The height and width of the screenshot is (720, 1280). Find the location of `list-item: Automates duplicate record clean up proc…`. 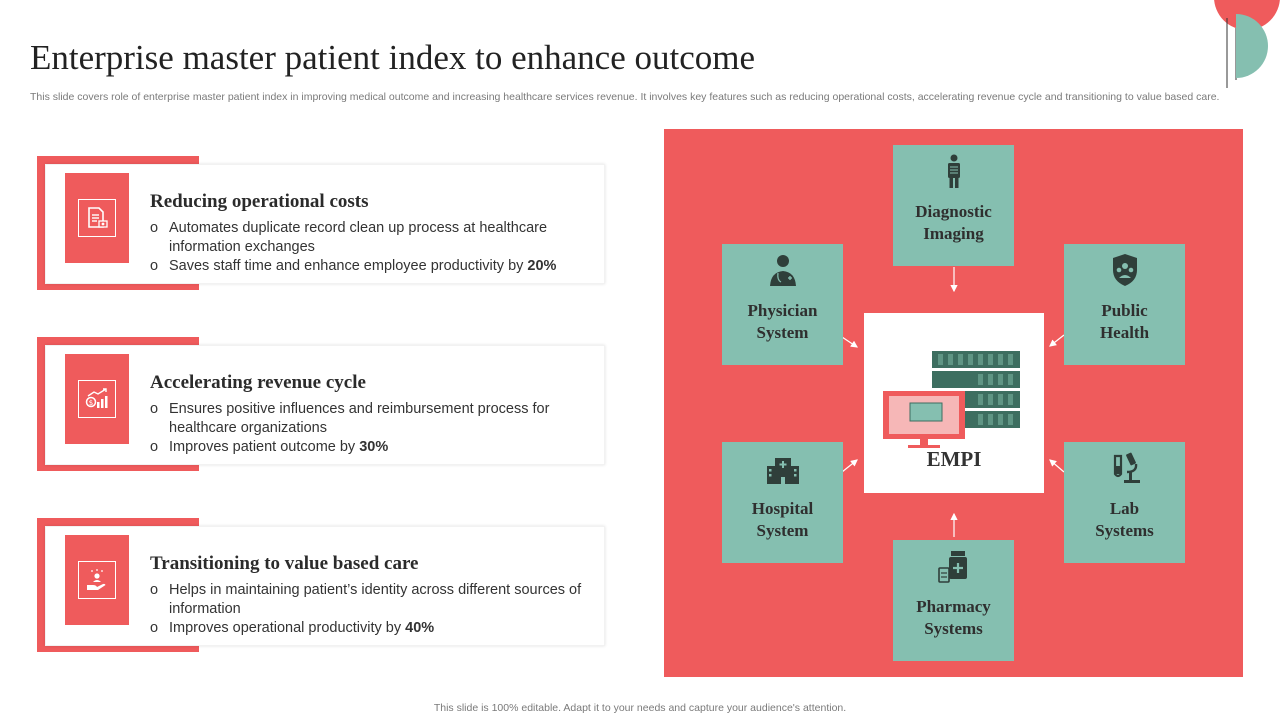

list-item: Automates duplicate record clean up proc… is located at coordinates (377, 238).